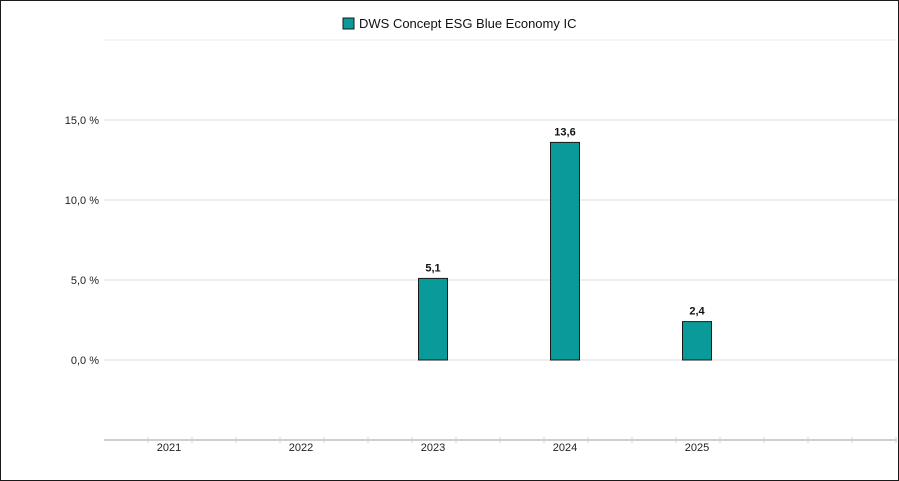 This screenshot has height=481, width=899. What do you see at coordinates (433, 448) in the screenshot?
I see `x-tick-label: 2023` at bounding box center [433, 448].